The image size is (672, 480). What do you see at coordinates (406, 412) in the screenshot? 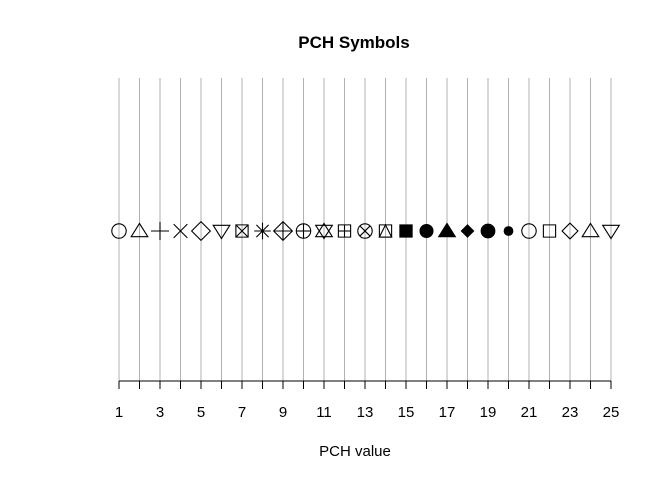
I see `x-tick-label-15: 15` at bounding box center [406, 412].